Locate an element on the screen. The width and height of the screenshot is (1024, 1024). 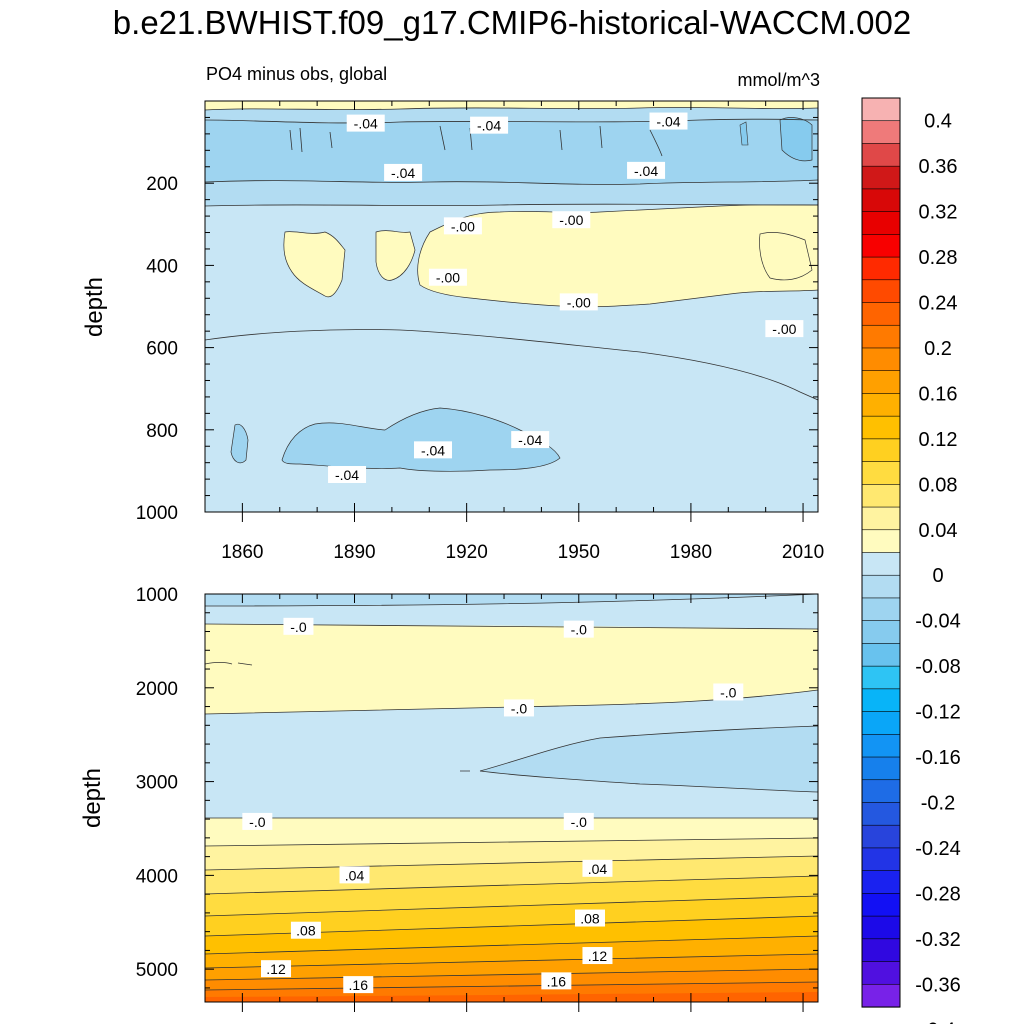
colorbar-label: -0.08 is located at coordinates (938, 667).